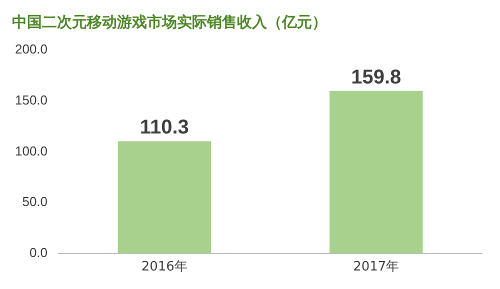  Describe the element at coordinates (38, 252) in the screenshot. I see `y-tick-label: 0.0` at that location.